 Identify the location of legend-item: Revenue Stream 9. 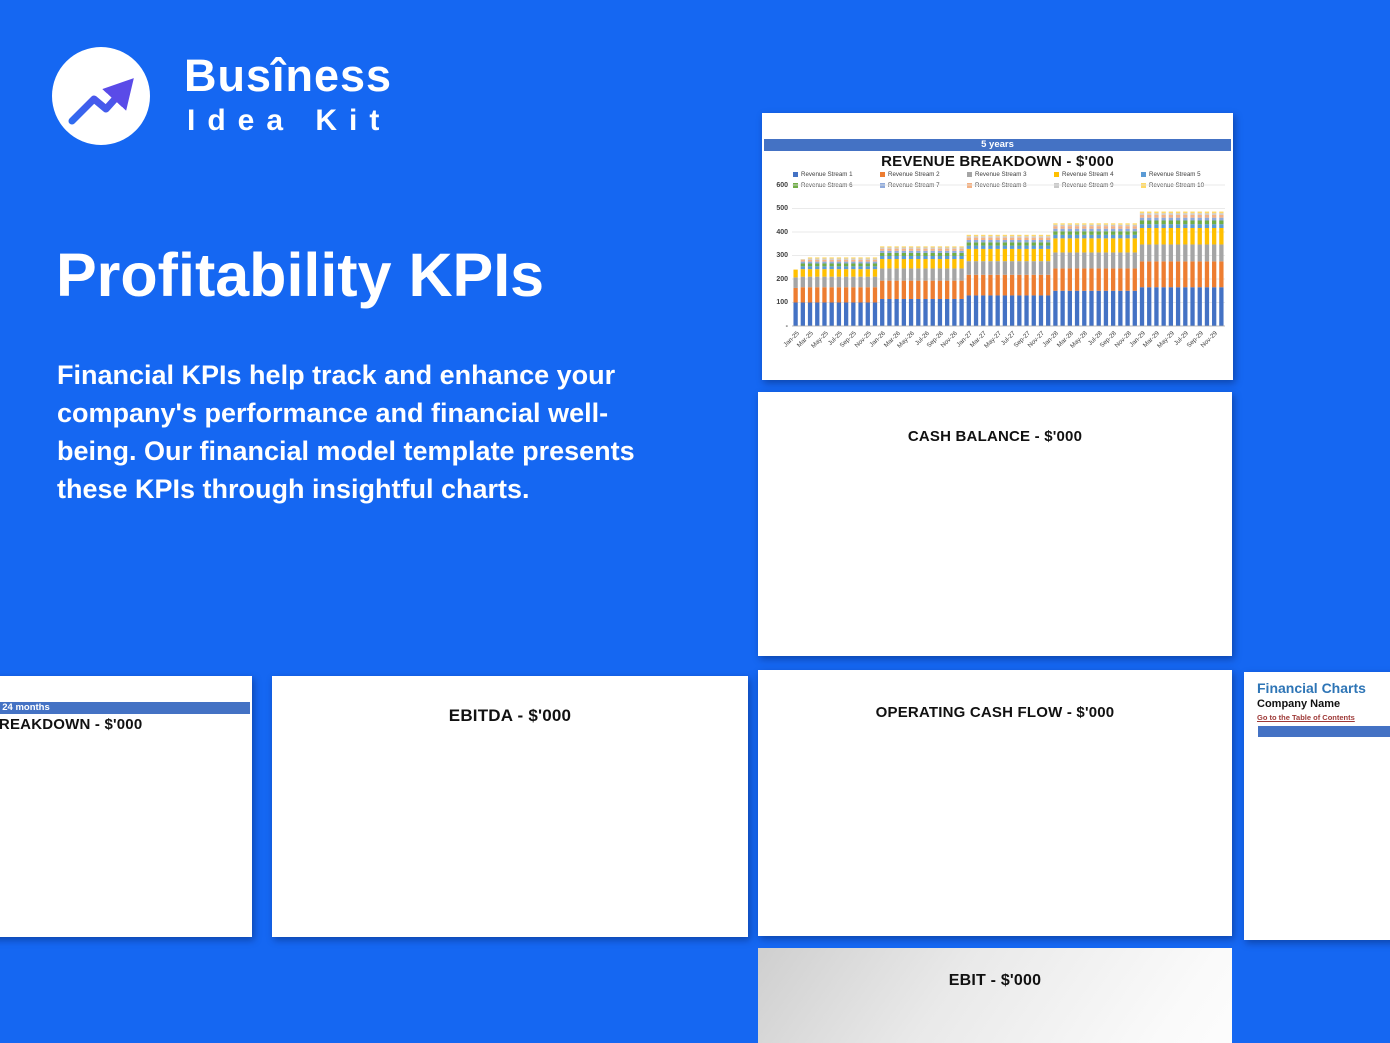
(1084, 185).